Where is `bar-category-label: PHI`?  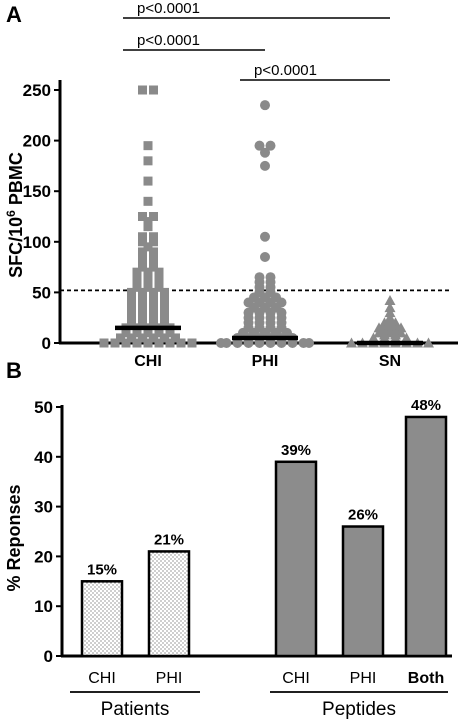
bar-category-label: PHI is located at coordinates (169, 678).